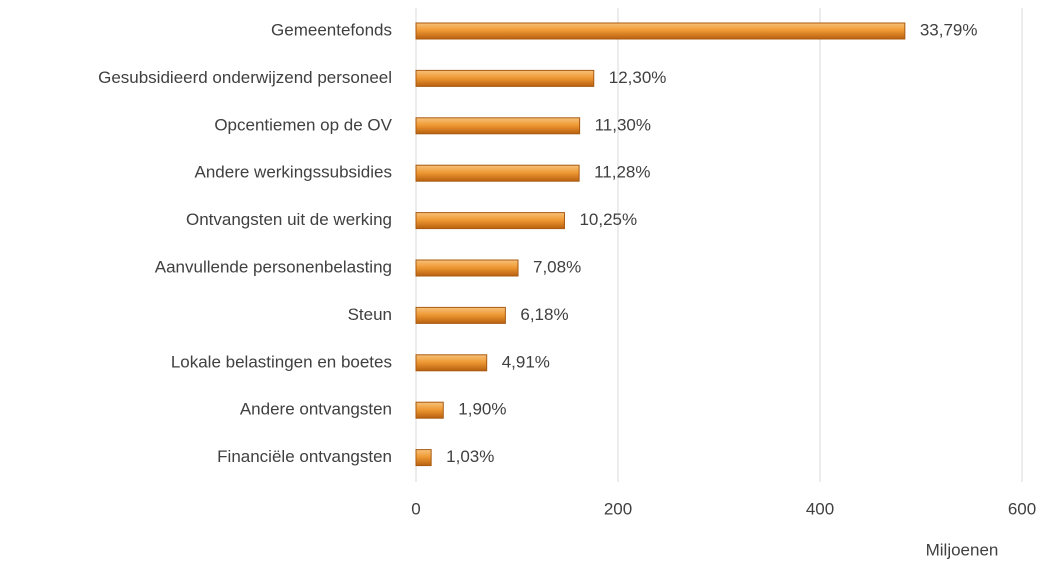 The image size is (1045, 564). Describe the element at coordinates (622, 172) in the screenshot. I see `data-label: 11,28%` at that location.